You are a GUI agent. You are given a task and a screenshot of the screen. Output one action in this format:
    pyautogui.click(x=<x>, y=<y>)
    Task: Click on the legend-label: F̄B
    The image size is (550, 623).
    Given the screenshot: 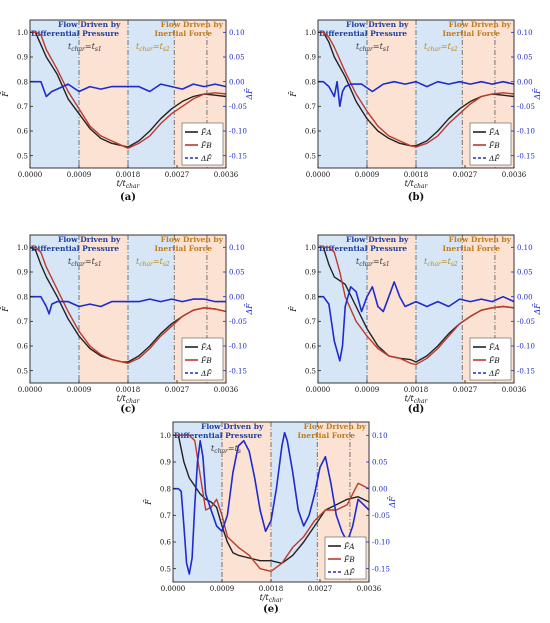 What is the action you would take?
    pyautogui.click(x=494, y=145)
    